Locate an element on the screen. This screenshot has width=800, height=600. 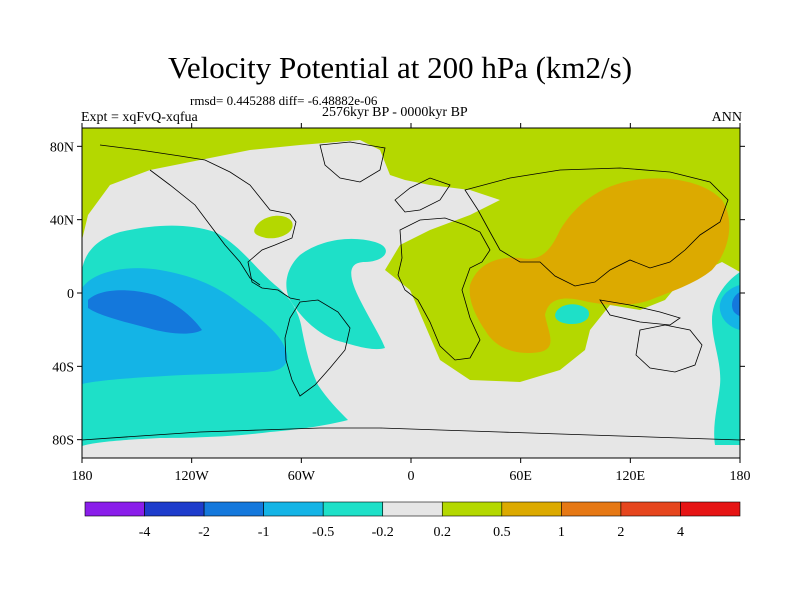
colorbar-label-7: 1 is located at coordinates (561, 532).